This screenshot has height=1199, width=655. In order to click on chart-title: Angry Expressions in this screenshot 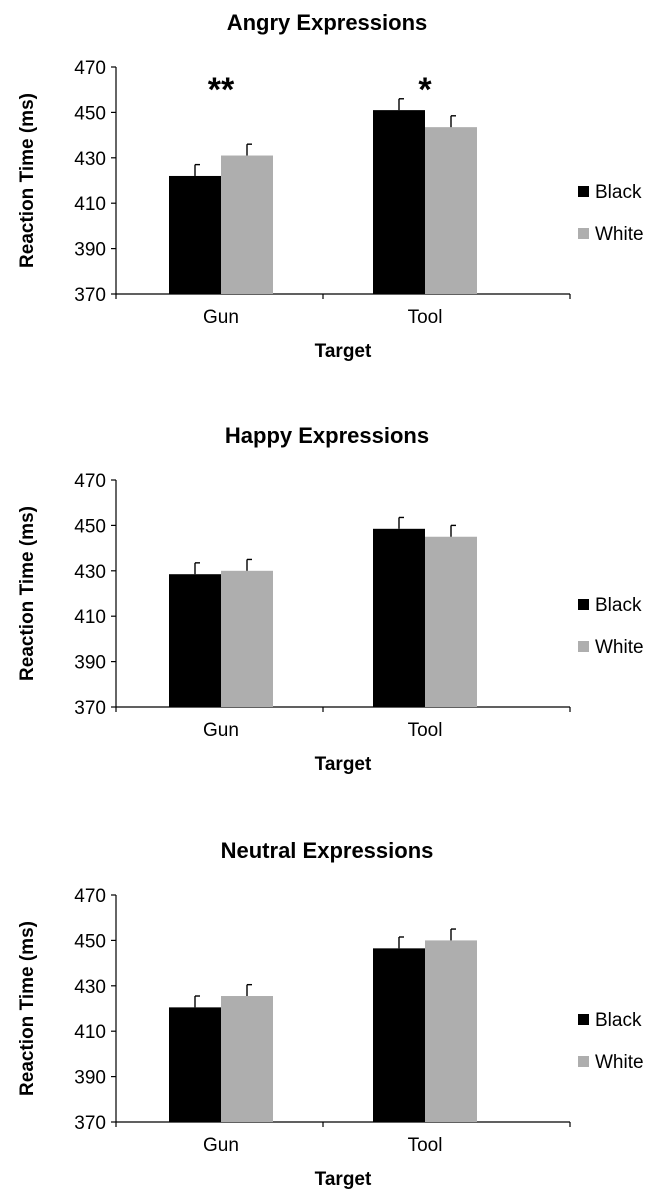, I will do `click(327, 22)`.